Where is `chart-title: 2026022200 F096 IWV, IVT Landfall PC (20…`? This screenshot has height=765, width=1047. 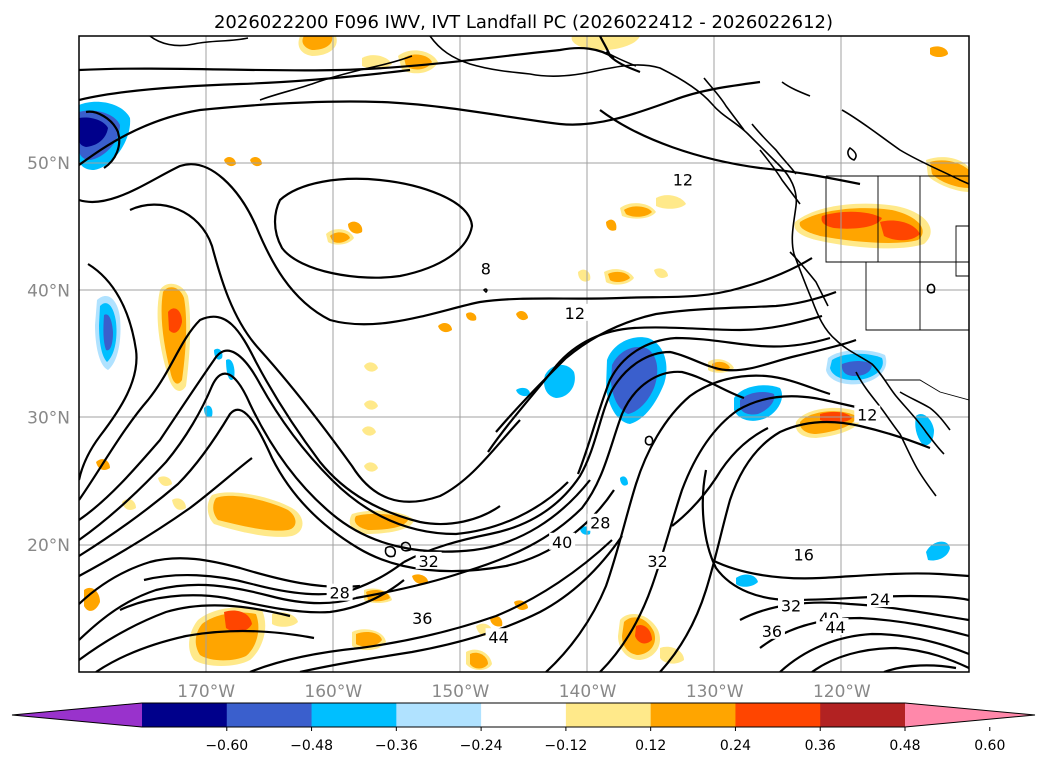
chart-title: 2026022200 F096 IWV, IVT Landfall PC (20… is located at coordinates (523, 22).